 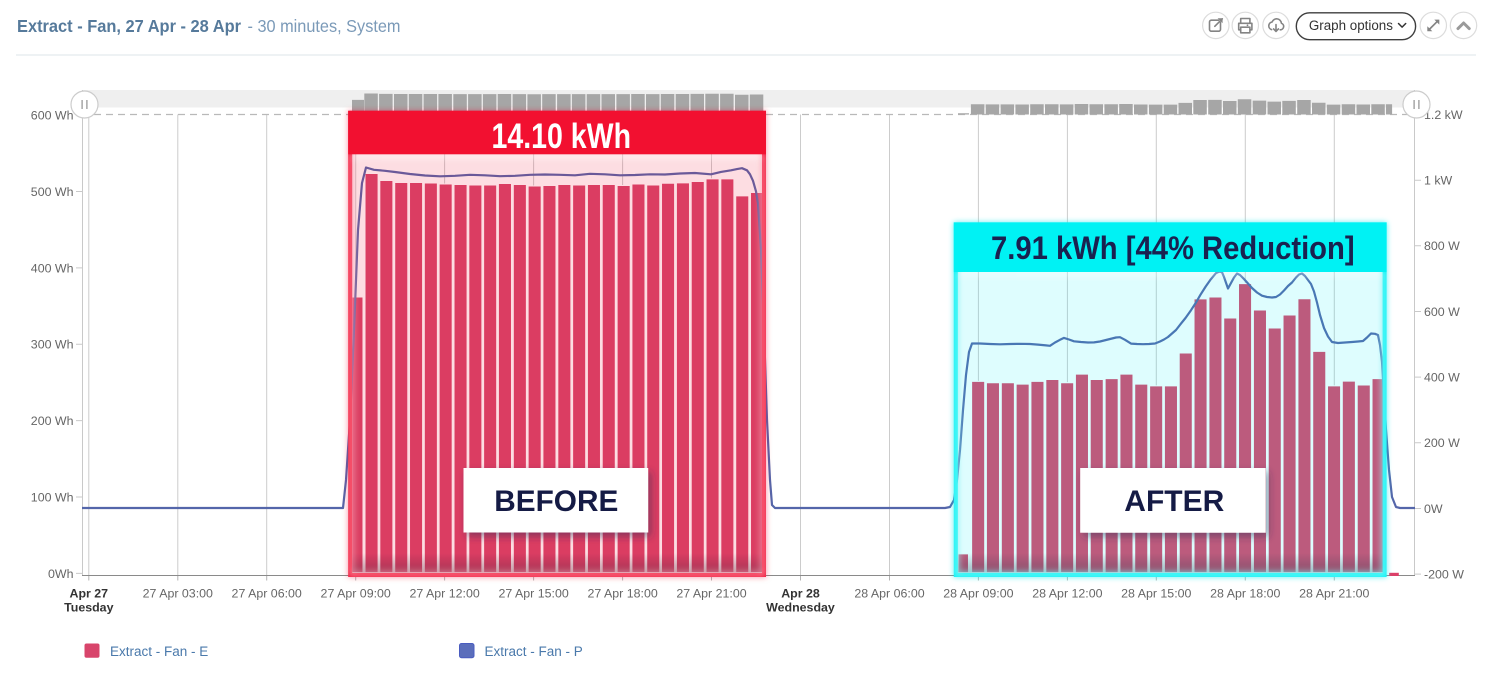 What do you see at coordinates (178, 594) in the screenshot?
I see `svg-text: 27 Apr 03:00` at bounding box center [178, 594].